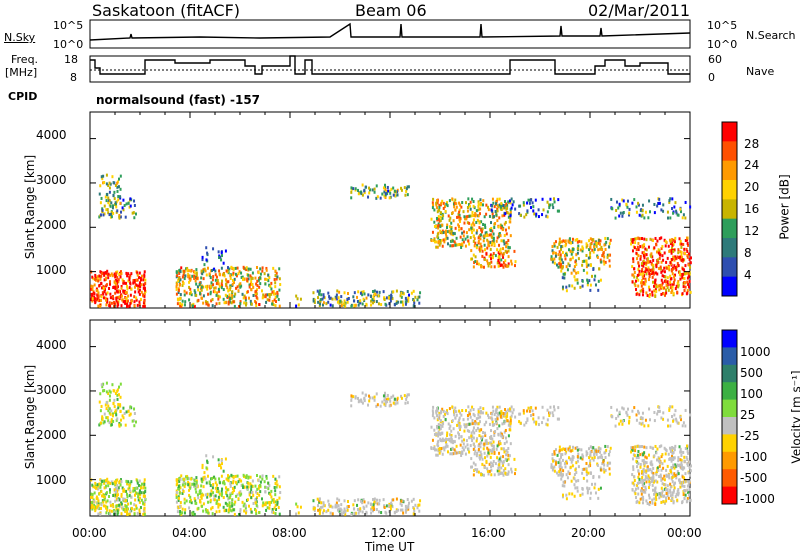 This screenshot has width=800, height=554. What do you see at coordinates (25, 59) in the screenshot?
I see `freq-label-line1: Freq.` at bounding box center [25, 59].